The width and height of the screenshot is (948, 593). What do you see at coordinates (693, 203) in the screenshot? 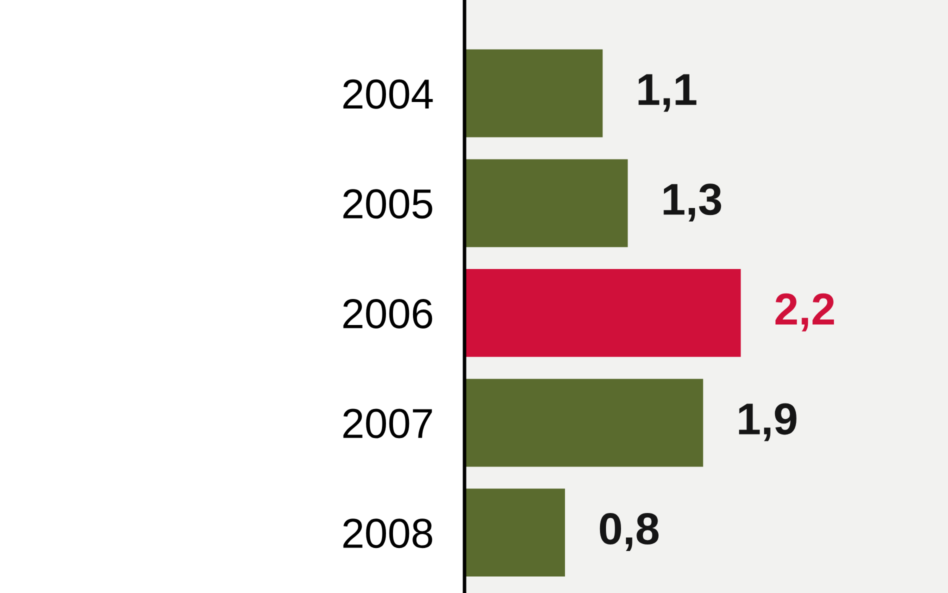
I see `data-label: 1,3` at bounding box center [693, 203].